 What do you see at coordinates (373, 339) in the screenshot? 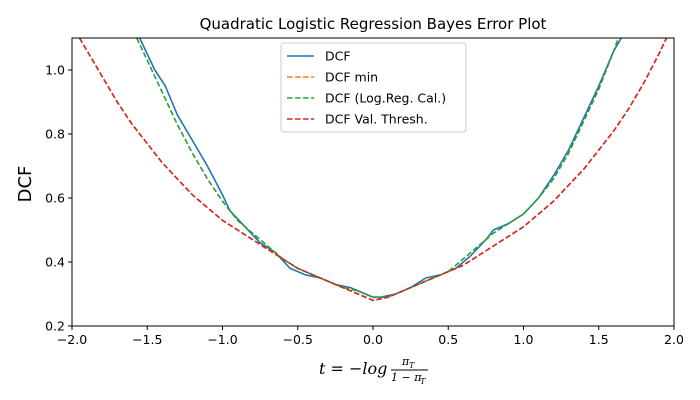
I see `x-tick-label: 0.0` at bounding box center [373, 339].